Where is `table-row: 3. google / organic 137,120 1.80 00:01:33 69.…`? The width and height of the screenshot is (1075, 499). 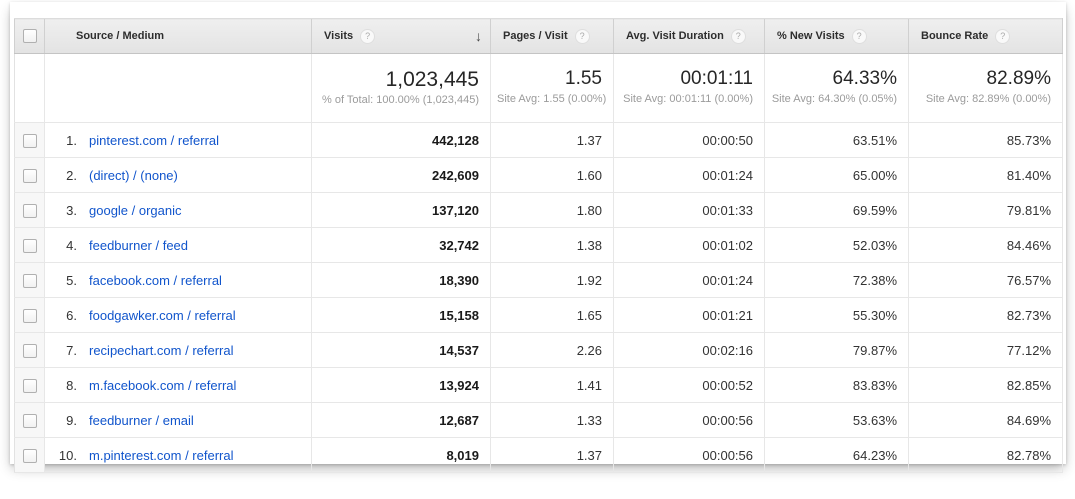
table-row: 3. google / organic 137,120 1.80 00:01:33 69.… is located at coordinates (538, 210).